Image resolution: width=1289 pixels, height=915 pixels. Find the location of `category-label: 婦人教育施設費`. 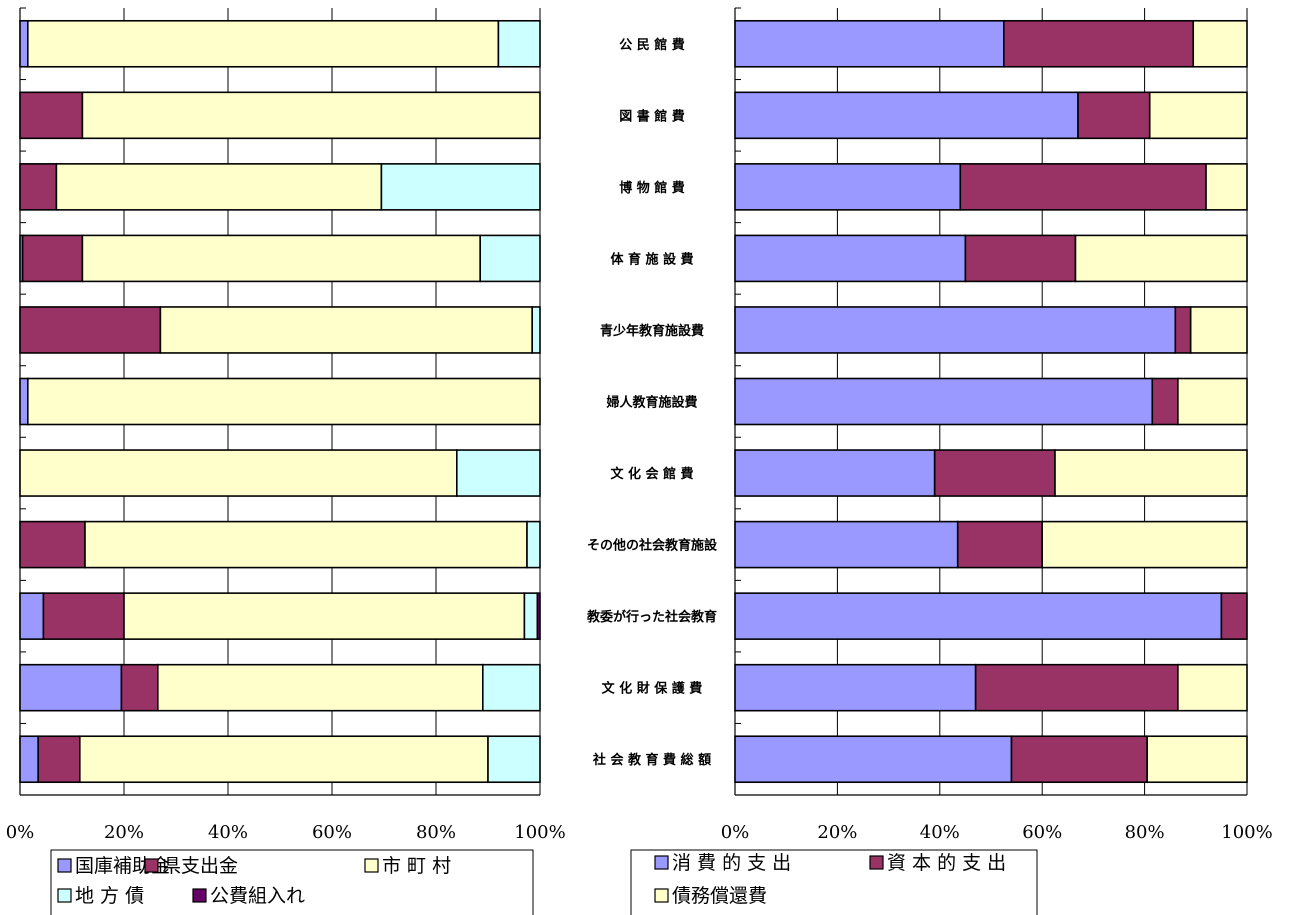

category-label: 婦人教育施設費 is located at coordinates (651, 403).